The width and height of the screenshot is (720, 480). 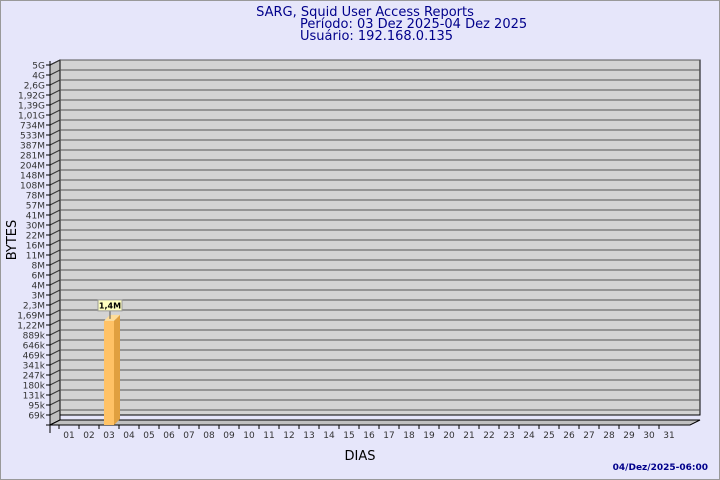 I want to click on y-tick-label: 2,3M, so click(x=34, y=307).